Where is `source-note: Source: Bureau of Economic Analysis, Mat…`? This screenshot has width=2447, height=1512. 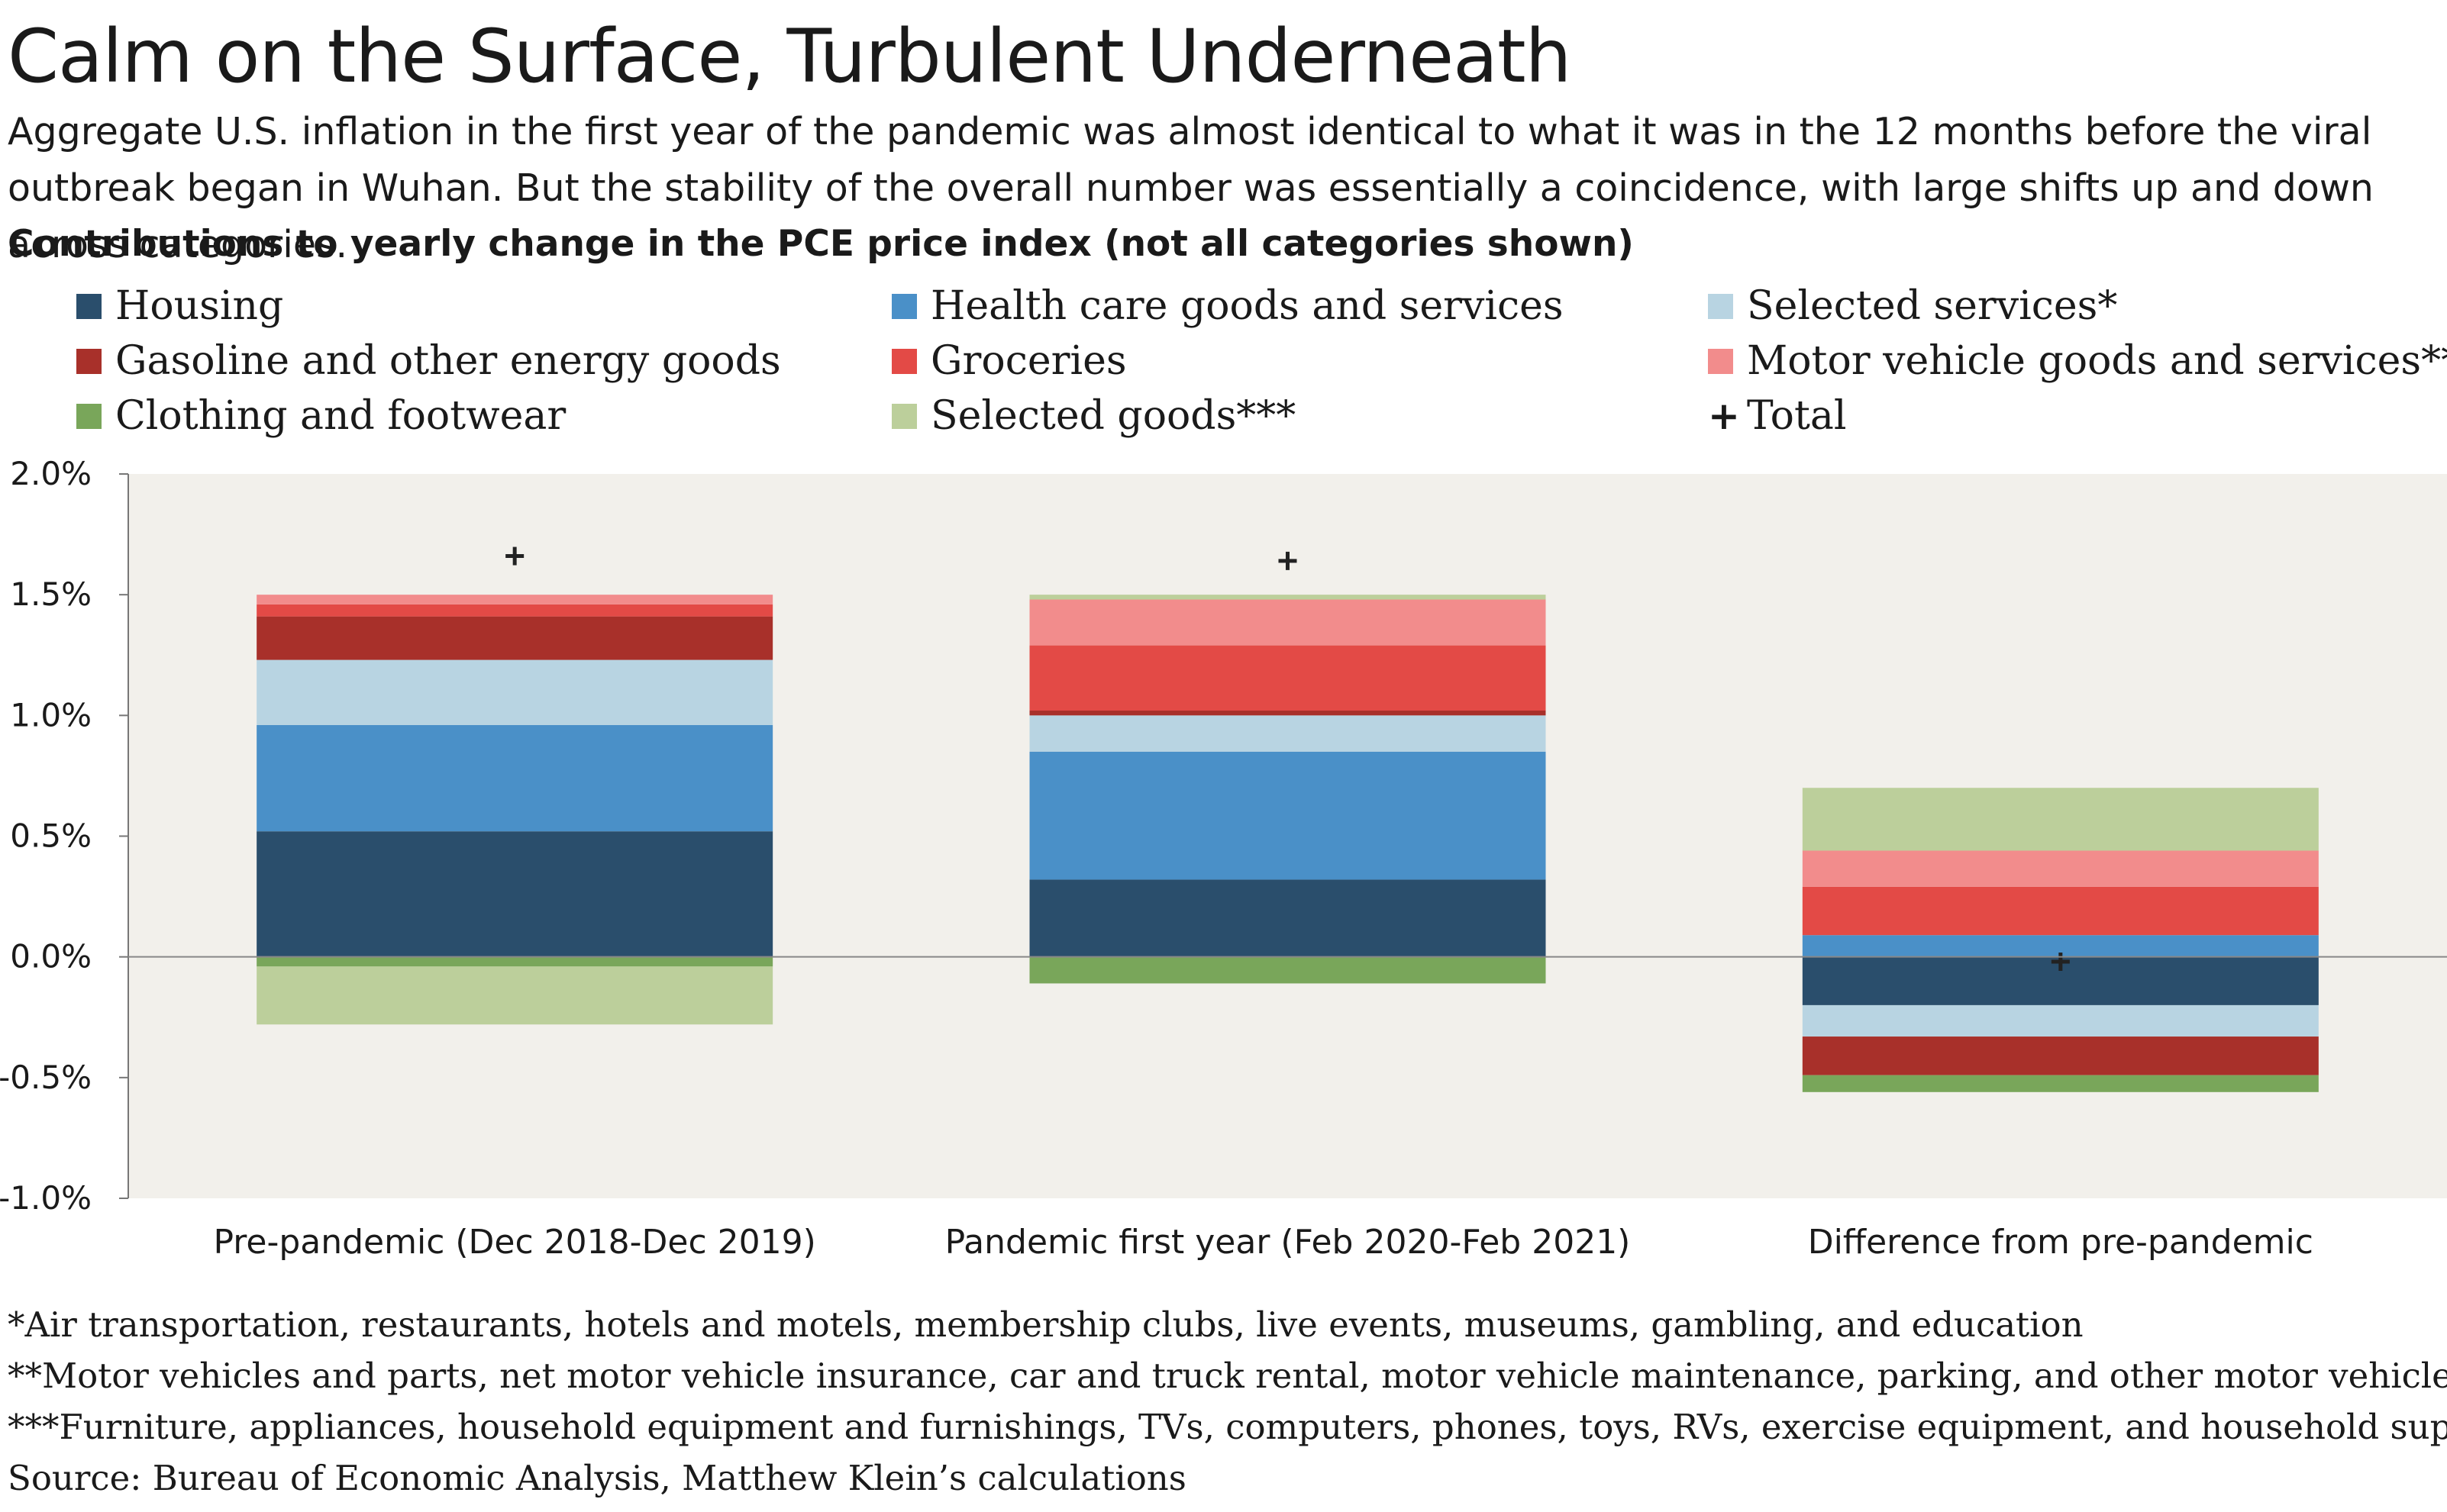
source-note: Source: Bureau of Economic Analysis, Mat… is located at coordinates (597, 1478).